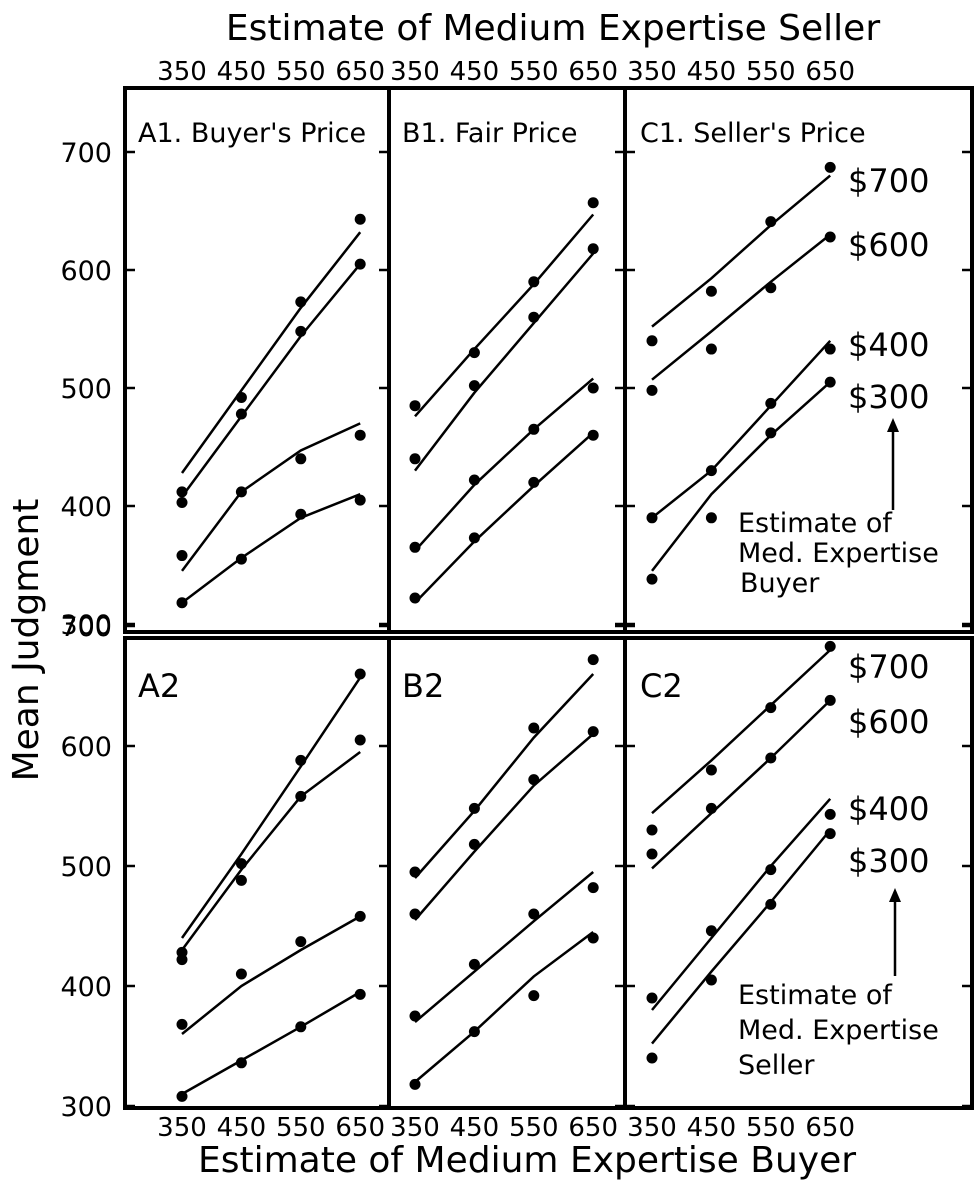 This screenshot has width=974, height=1188. What do you see at coordinates (252, 133) in the screenshot?
I see `panel-label-A1: A1. Buyer's Price` at bounding box center [252, 133].